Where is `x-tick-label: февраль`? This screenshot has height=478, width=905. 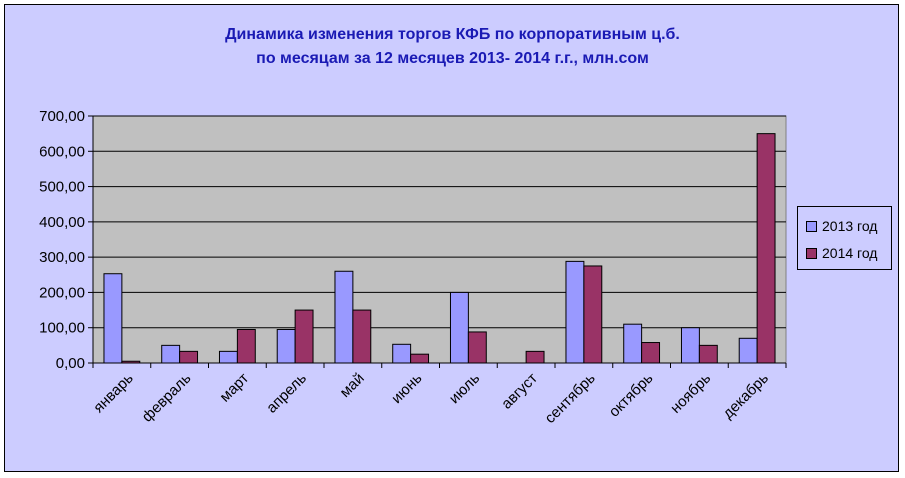 x-tick-label: февраль is located at coordinates (167, 398).